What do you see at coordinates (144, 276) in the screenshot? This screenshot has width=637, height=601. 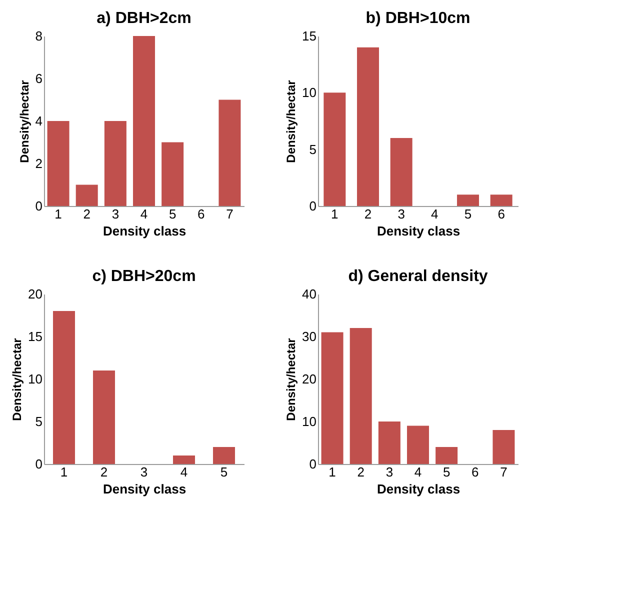 I see `chart-title: c) DBH>20cm` at bounding box center [144, 276].